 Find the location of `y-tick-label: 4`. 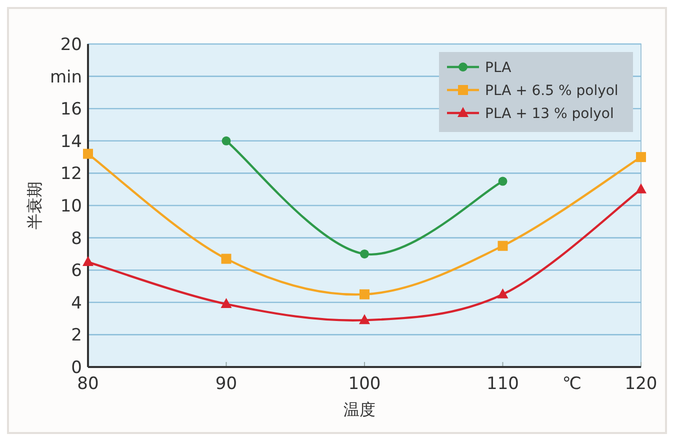

y-tick-label: 4 is located at coordinates (76, 303).